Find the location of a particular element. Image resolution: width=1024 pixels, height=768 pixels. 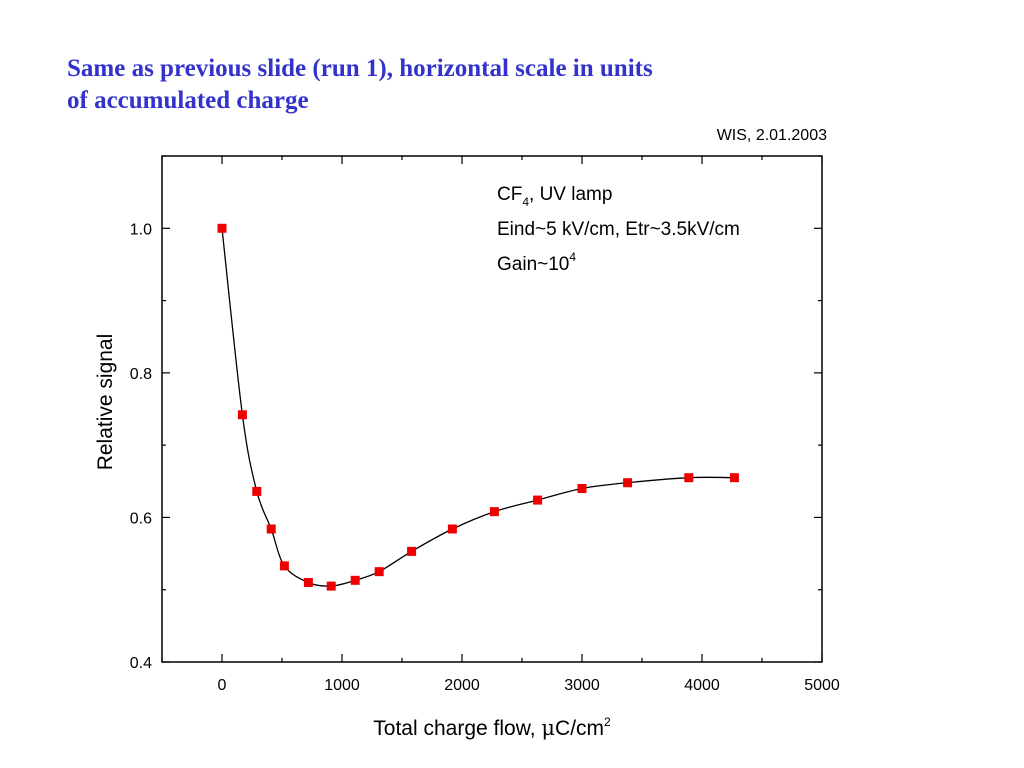

x-tick-label: 4000 is located at coordinates (702, 685).